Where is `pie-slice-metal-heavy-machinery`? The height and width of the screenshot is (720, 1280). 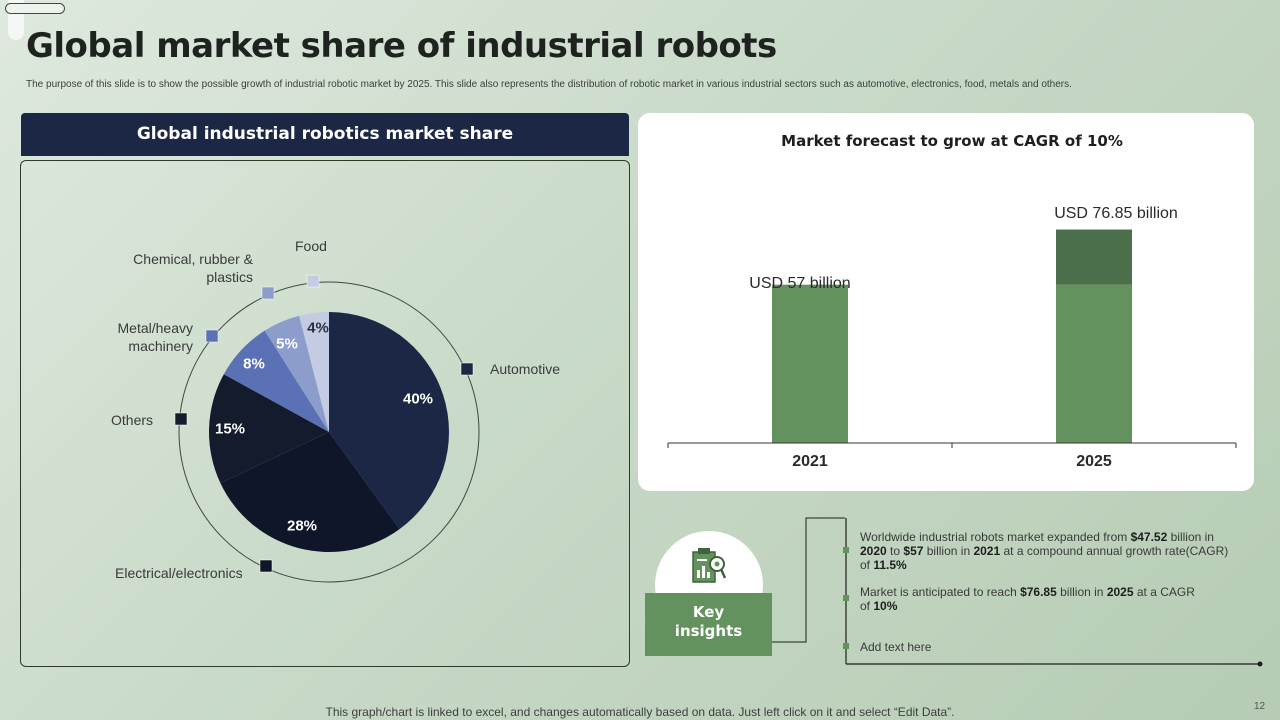
pie-slice-metal-heavy-machinery is located at coordinates (276, 381).